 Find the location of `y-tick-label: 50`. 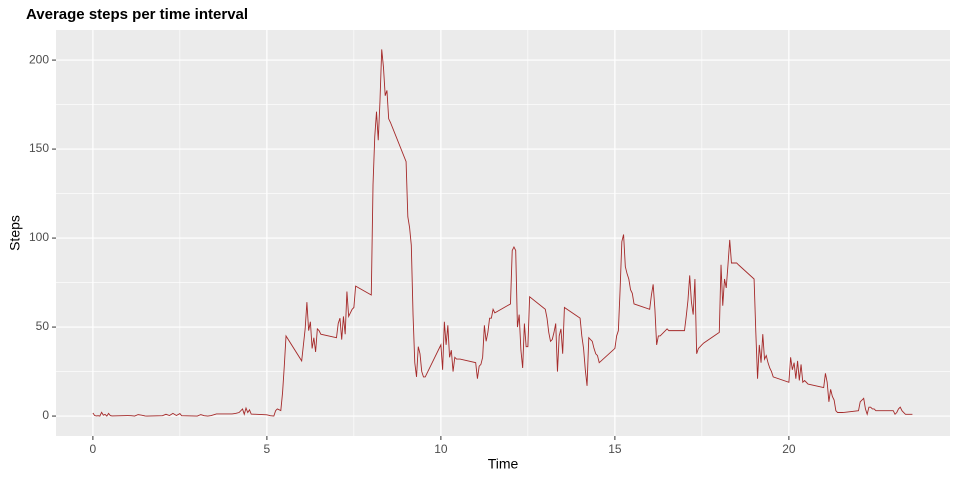

y-tick-label: 50 is located at coordinates (43, 326).